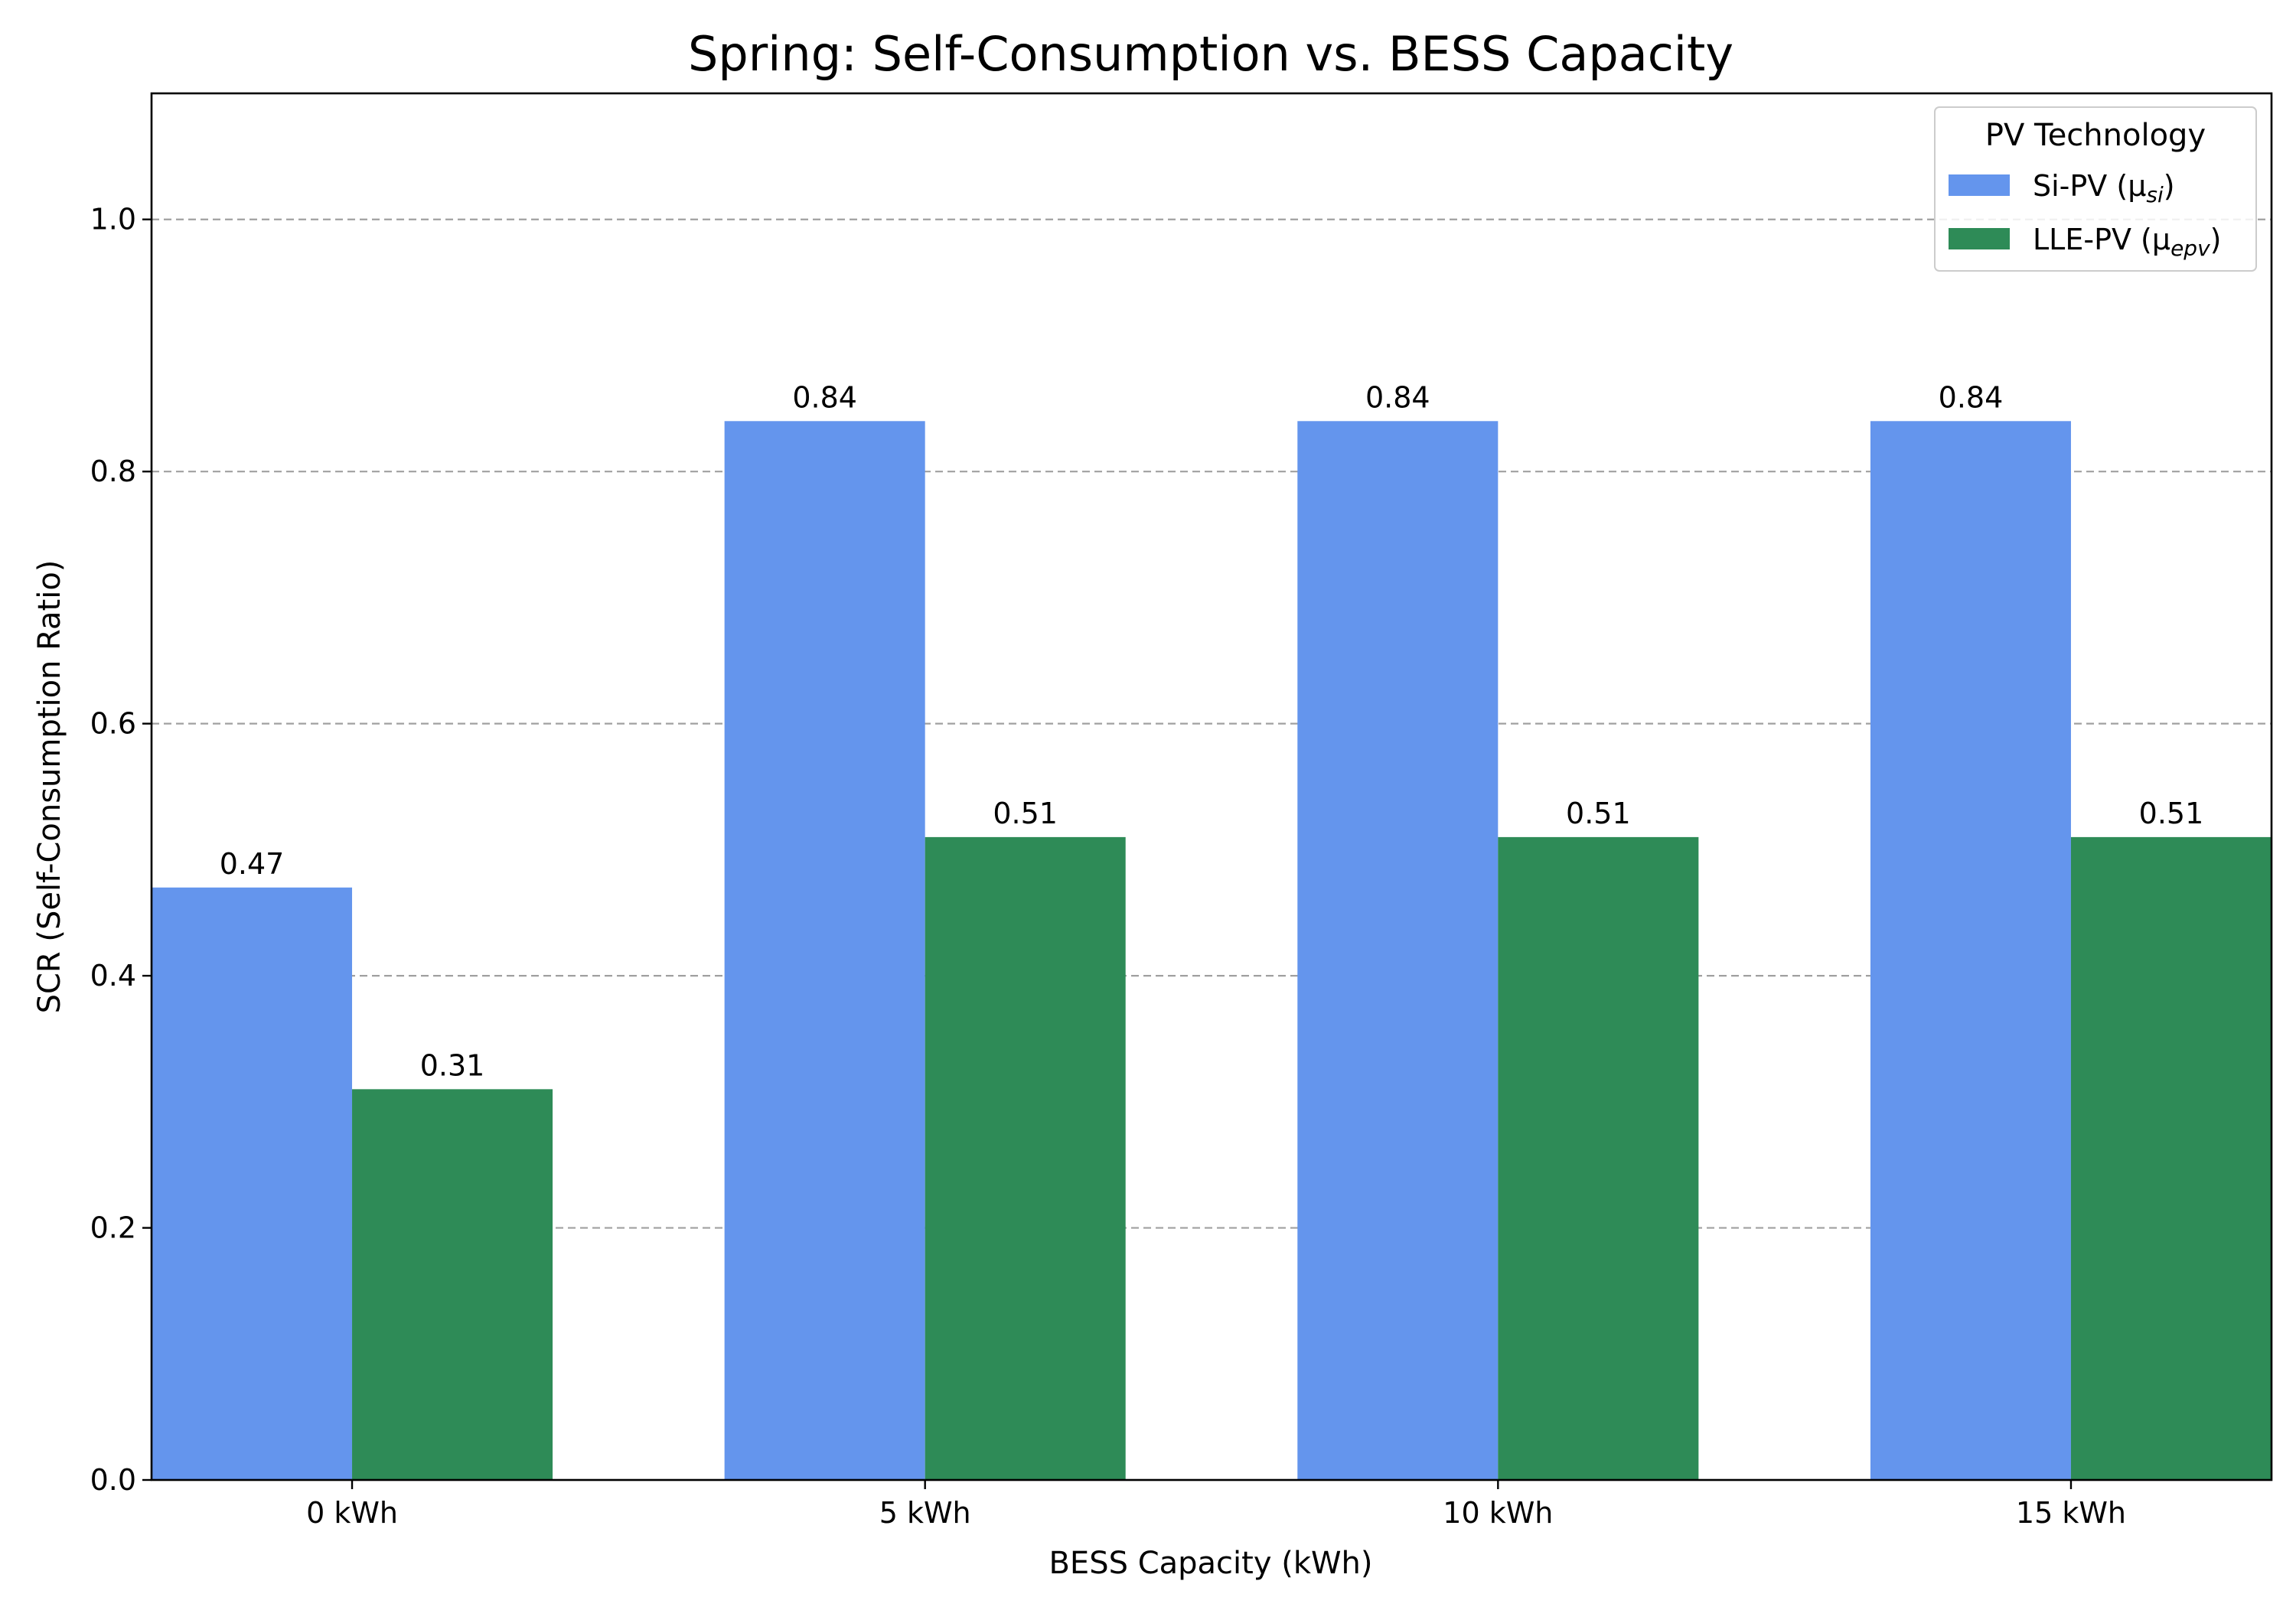  Describe the element at coordinates (252, 864) in the screenshot. I see `data-label: 0.47` at that location.